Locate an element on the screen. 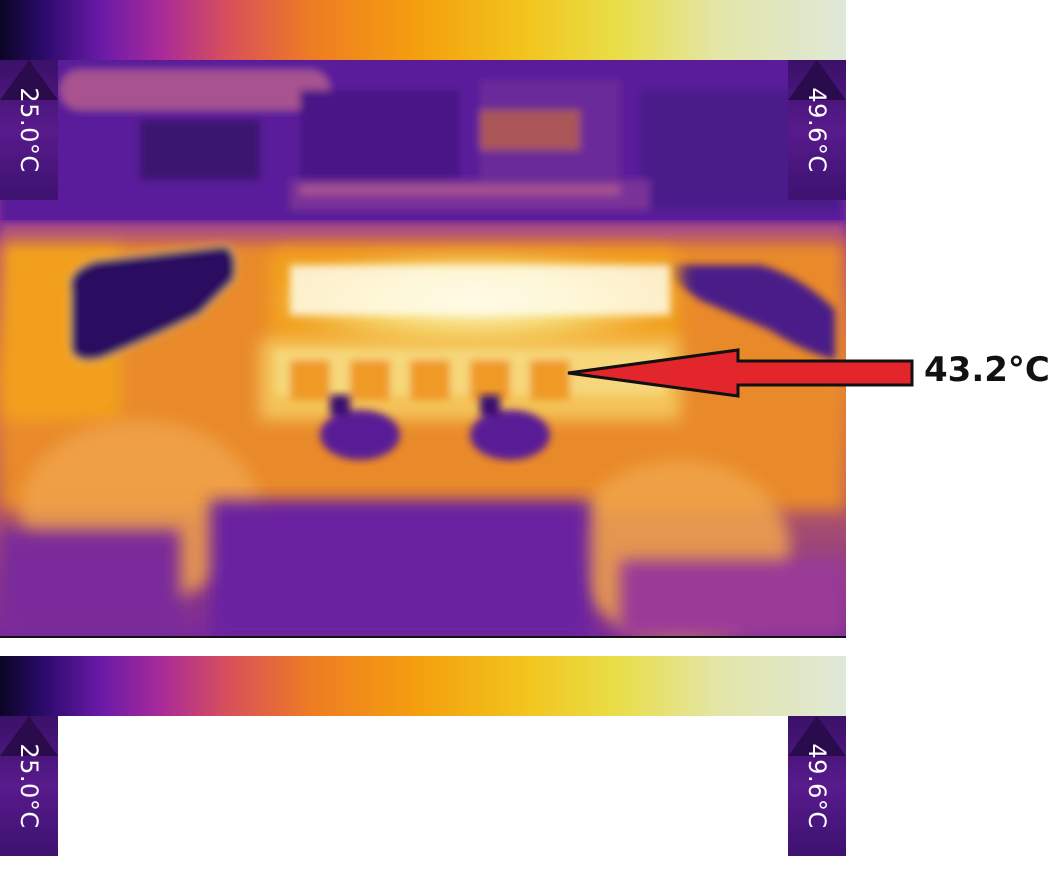 This screenshot has height=887, width=1062. temperature-readout: 43.2°C is located at coordinates (987, 370).